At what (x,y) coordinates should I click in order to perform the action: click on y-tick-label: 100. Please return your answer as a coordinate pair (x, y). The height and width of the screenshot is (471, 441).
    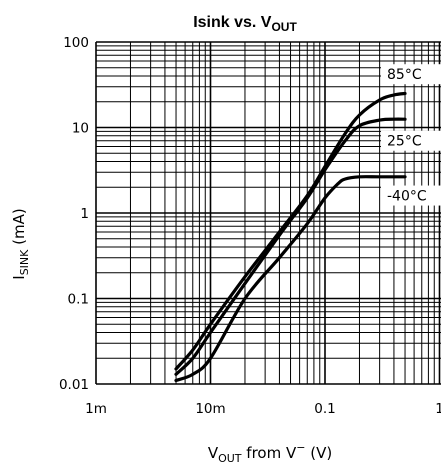
    Looking at the image, I should click on (76, 43).